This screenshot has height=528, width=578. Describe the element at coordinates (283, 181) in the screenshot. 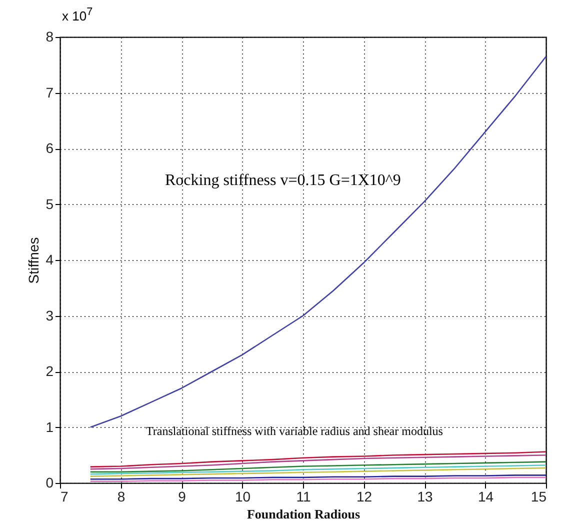

I see `annotation: Rocking stiffness v=0.15 G=1X10^9` at that location.